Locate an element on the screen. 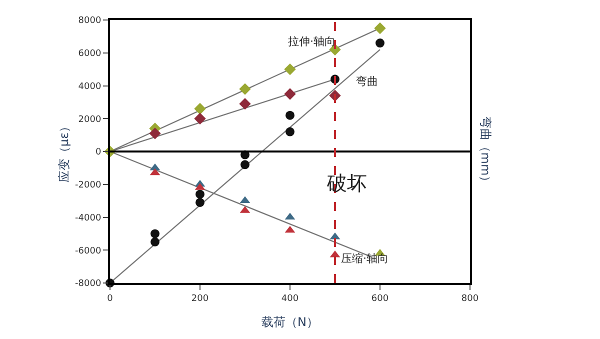 This screenshot has height=339, width=600. y-tick-label: -4000 is located at coordinates (88, 218).